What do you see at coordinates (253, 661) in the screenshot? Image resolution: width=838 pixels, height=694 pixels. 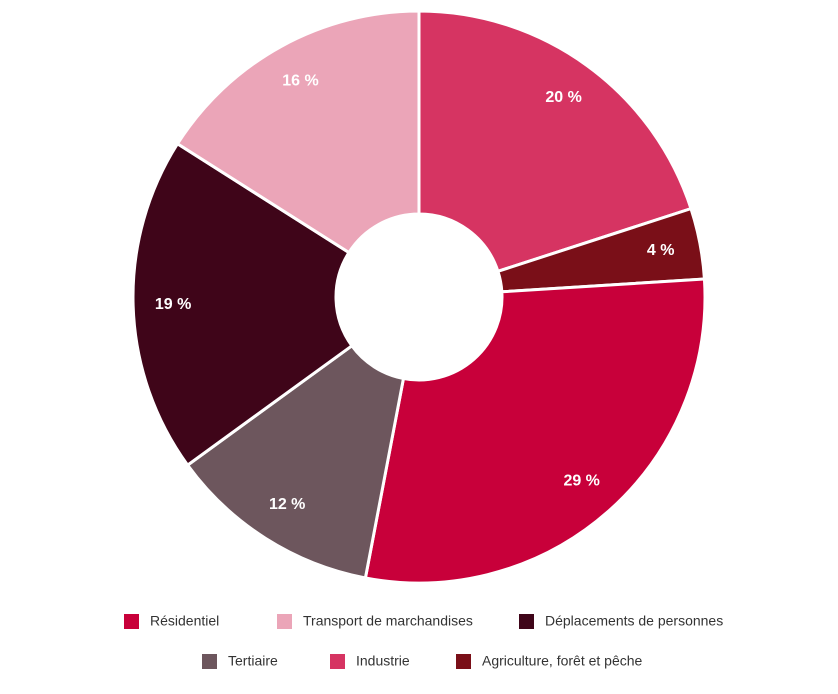 I see `legend-label: Tertiaire` at bounding box center [253, 661].